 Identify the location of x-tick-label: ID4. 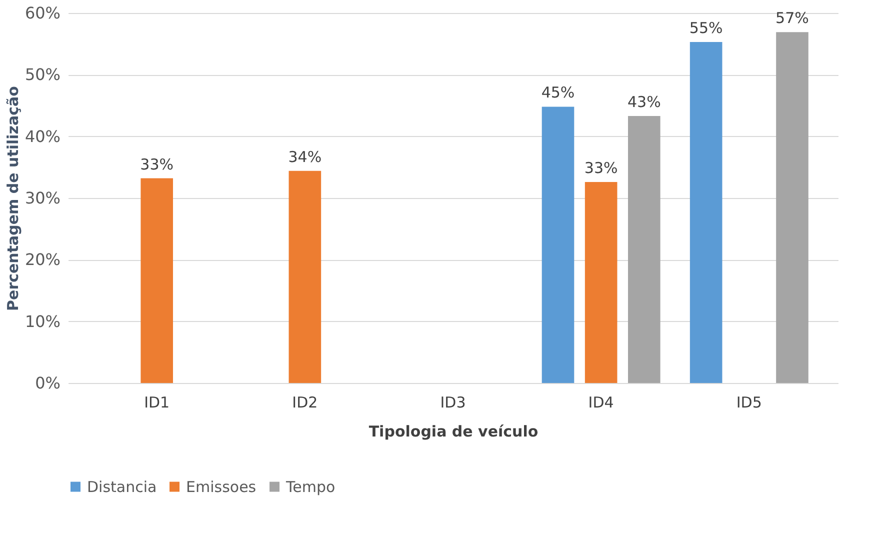
(601, 403).